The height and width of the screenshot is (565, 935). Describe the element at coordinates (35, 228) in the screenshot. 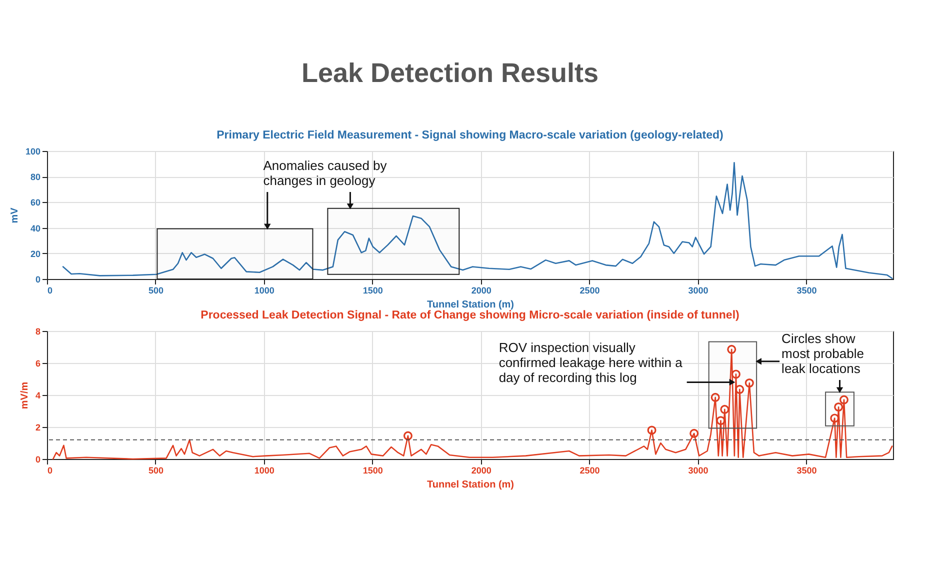

I see `y-tick-label: 40` at that location.